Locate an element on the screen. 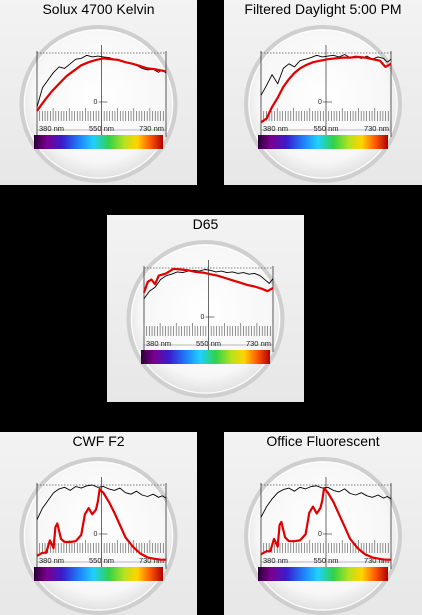  chart-svg: D65 0 380 nm 550 nm 730 nm is located at coordinates (205, 307).